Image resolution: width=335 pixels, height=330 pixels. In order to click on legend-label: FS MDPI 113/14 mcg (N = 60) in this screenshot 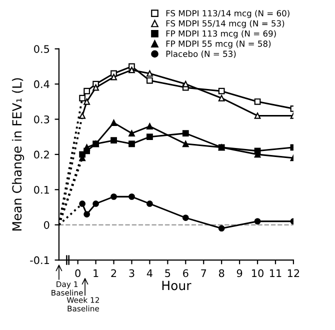, I will do `click(228, 14)`.